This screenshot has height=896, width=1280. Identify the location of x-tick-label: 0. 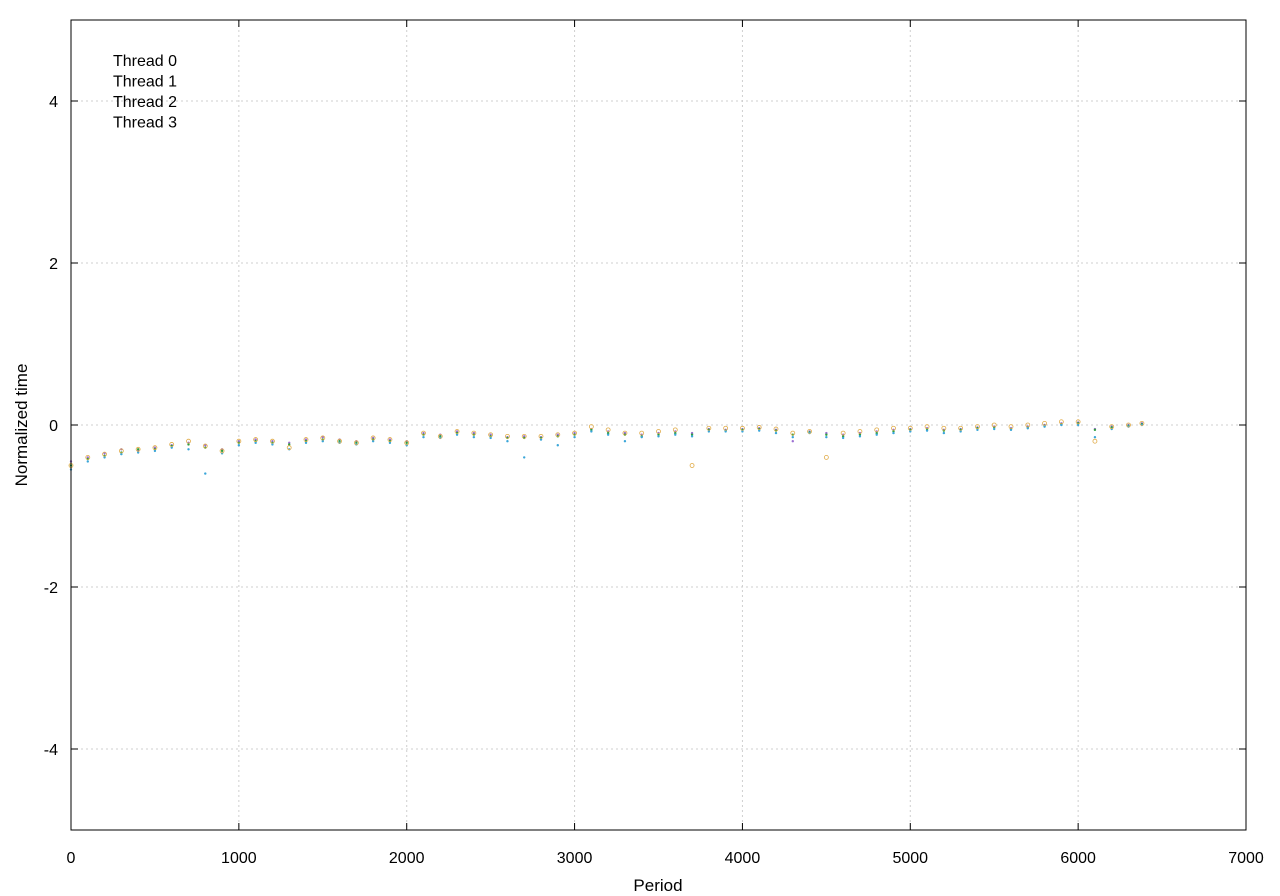
(71, 858).